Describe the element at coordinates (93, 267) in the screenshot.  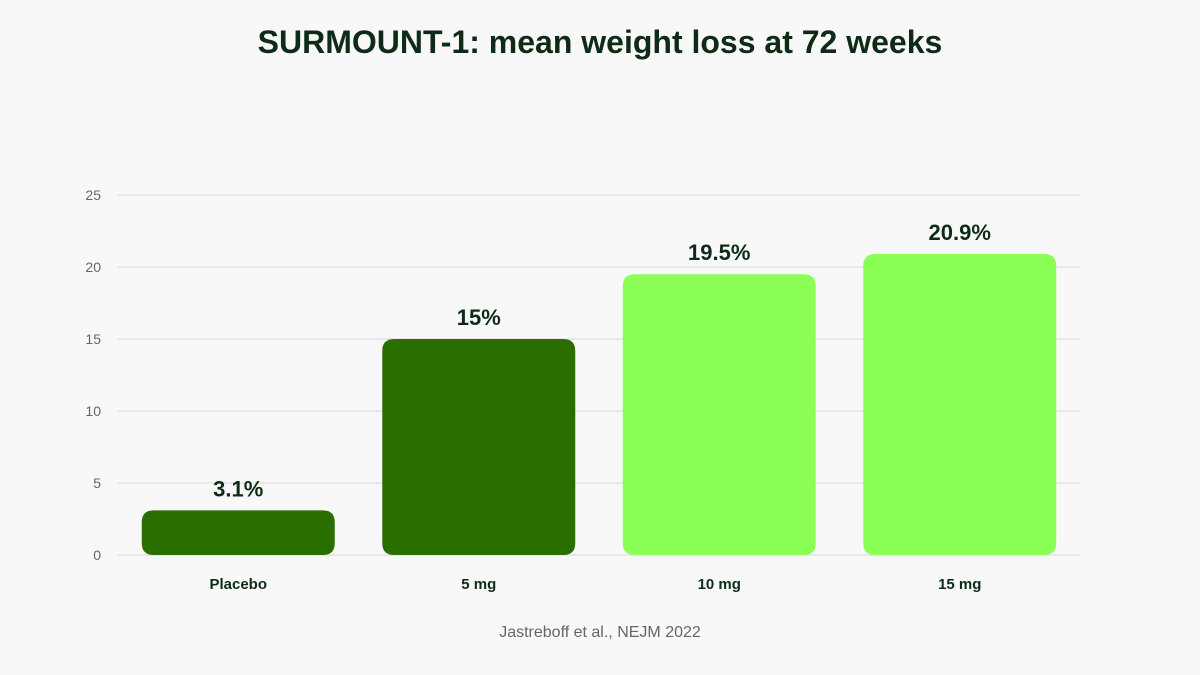
I see `y-tick-label: 20` at that location.